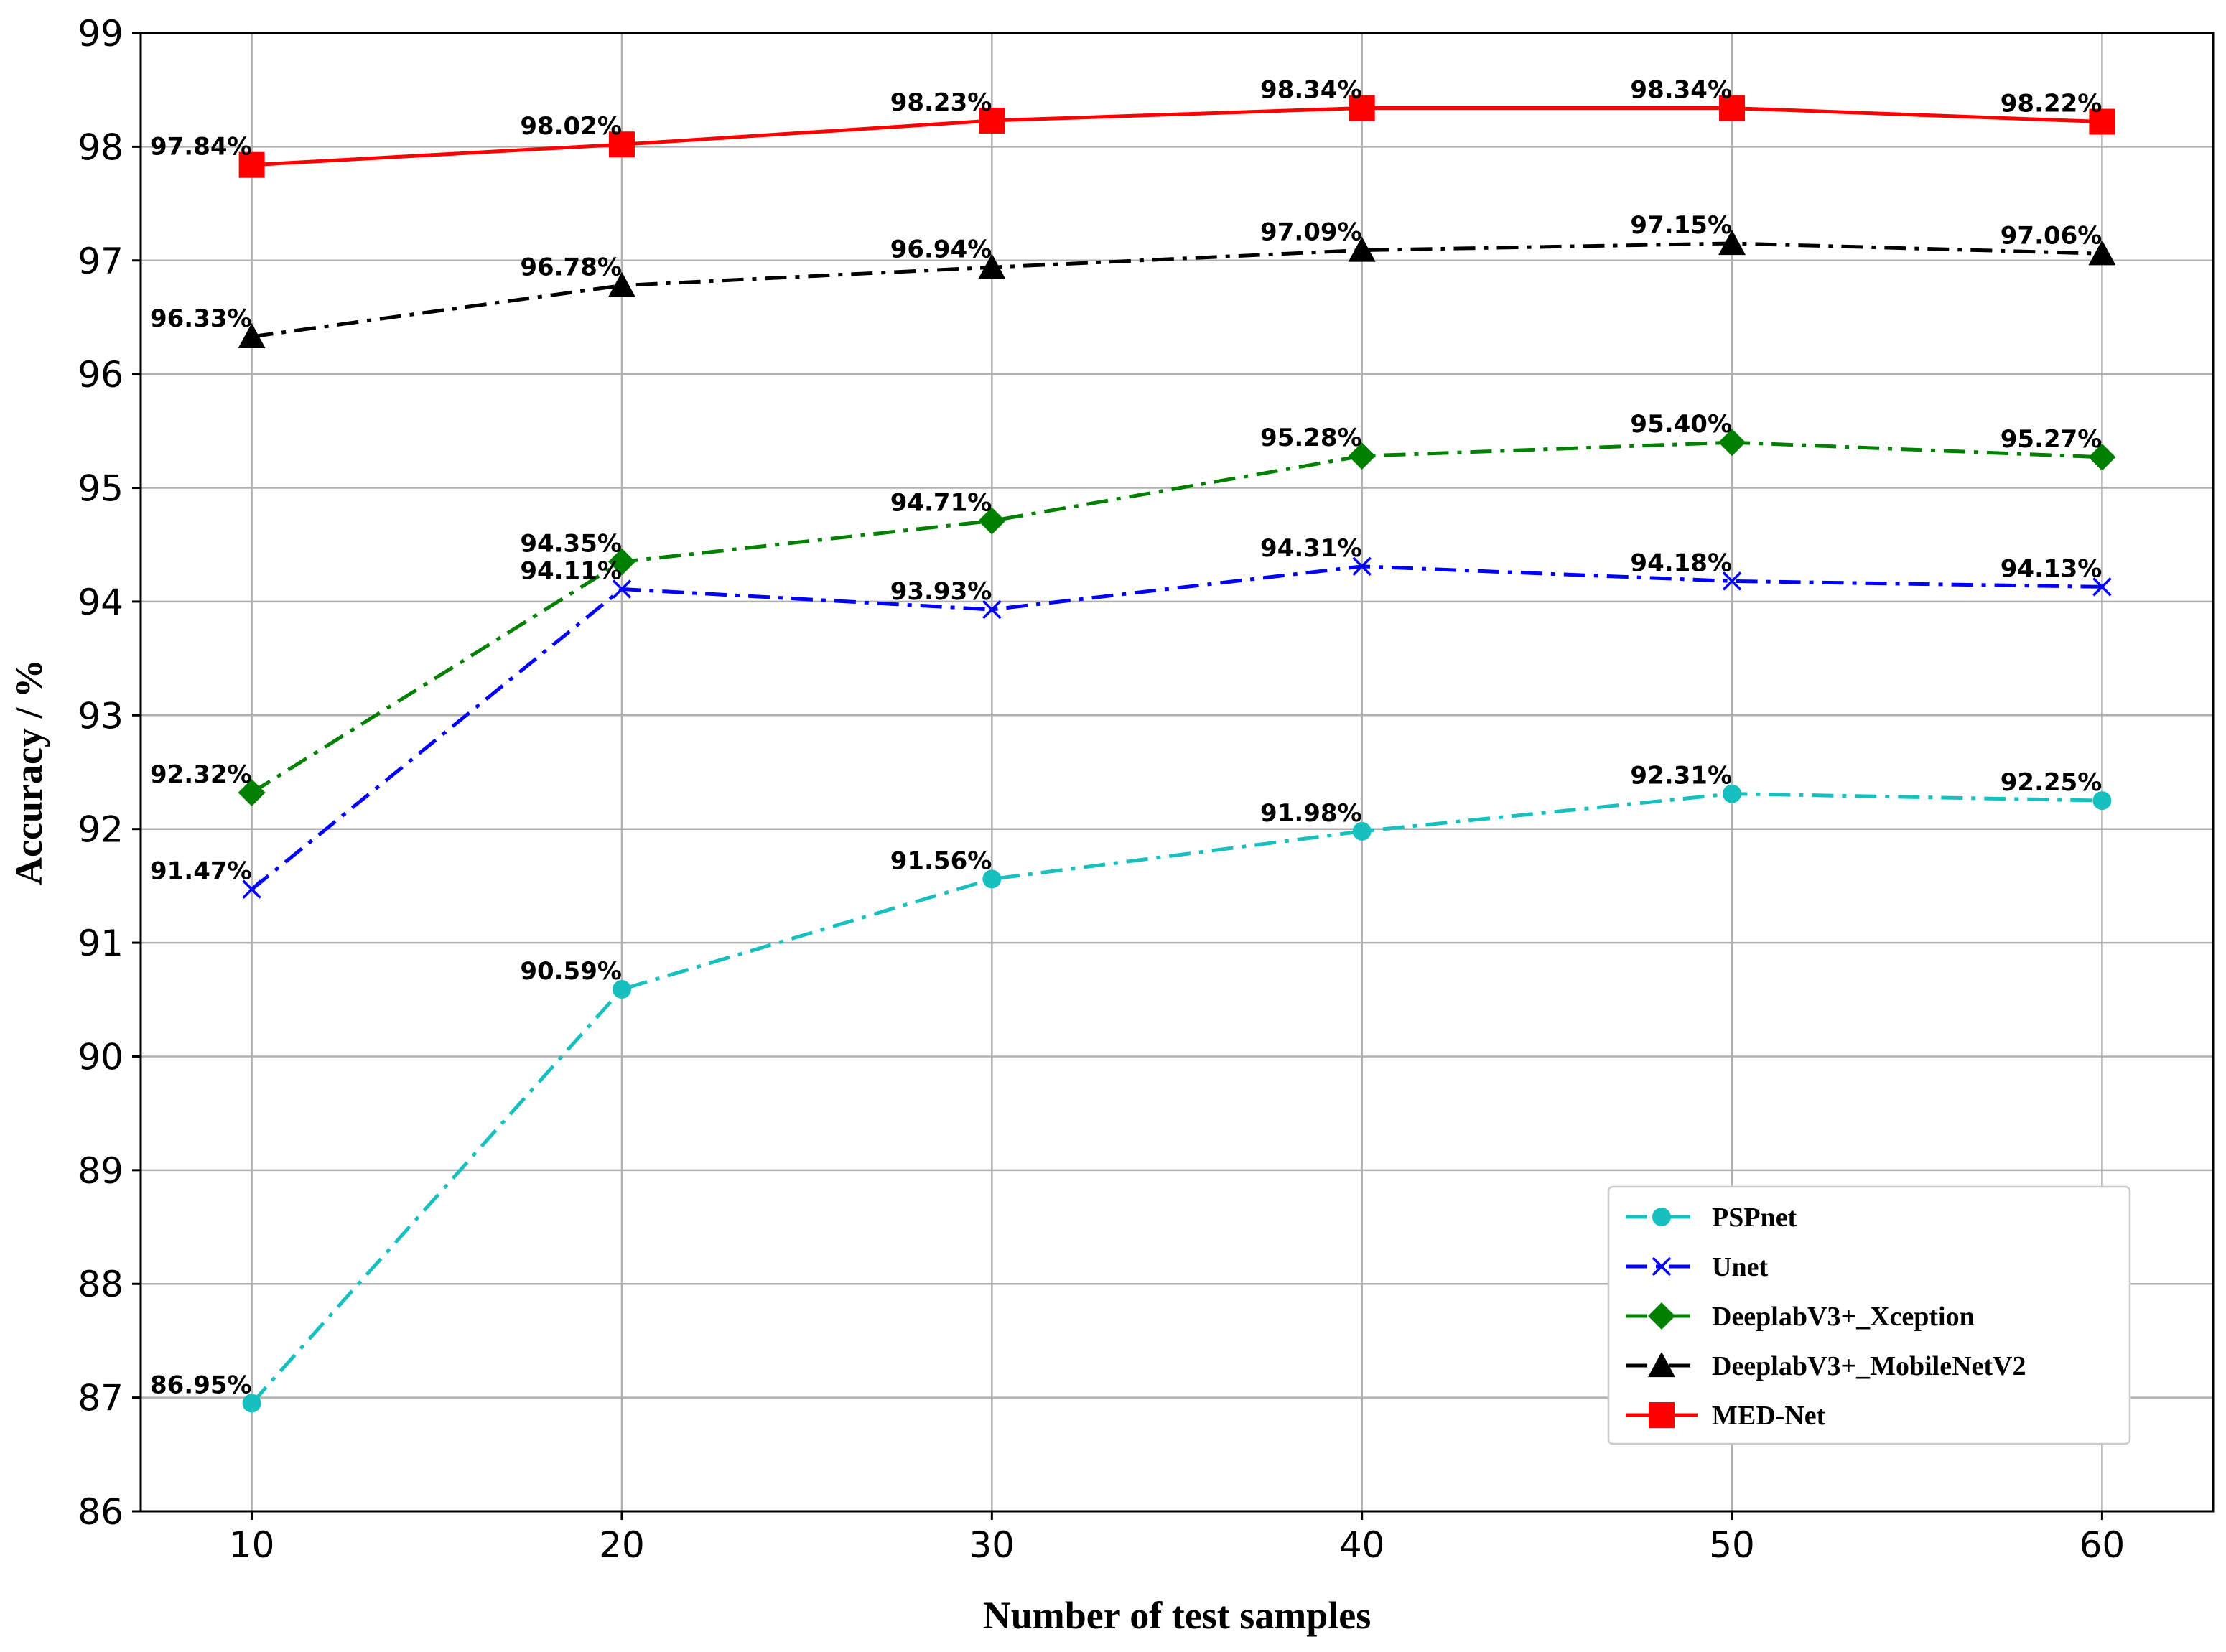 This screenshot has width=2226, height=1652. What do you see at coordinates (1681, 225) in the screenshot?
I see `data-label-deeplabv3-mobilenetv2: 97.15%` at bounding box center [1681, 225].